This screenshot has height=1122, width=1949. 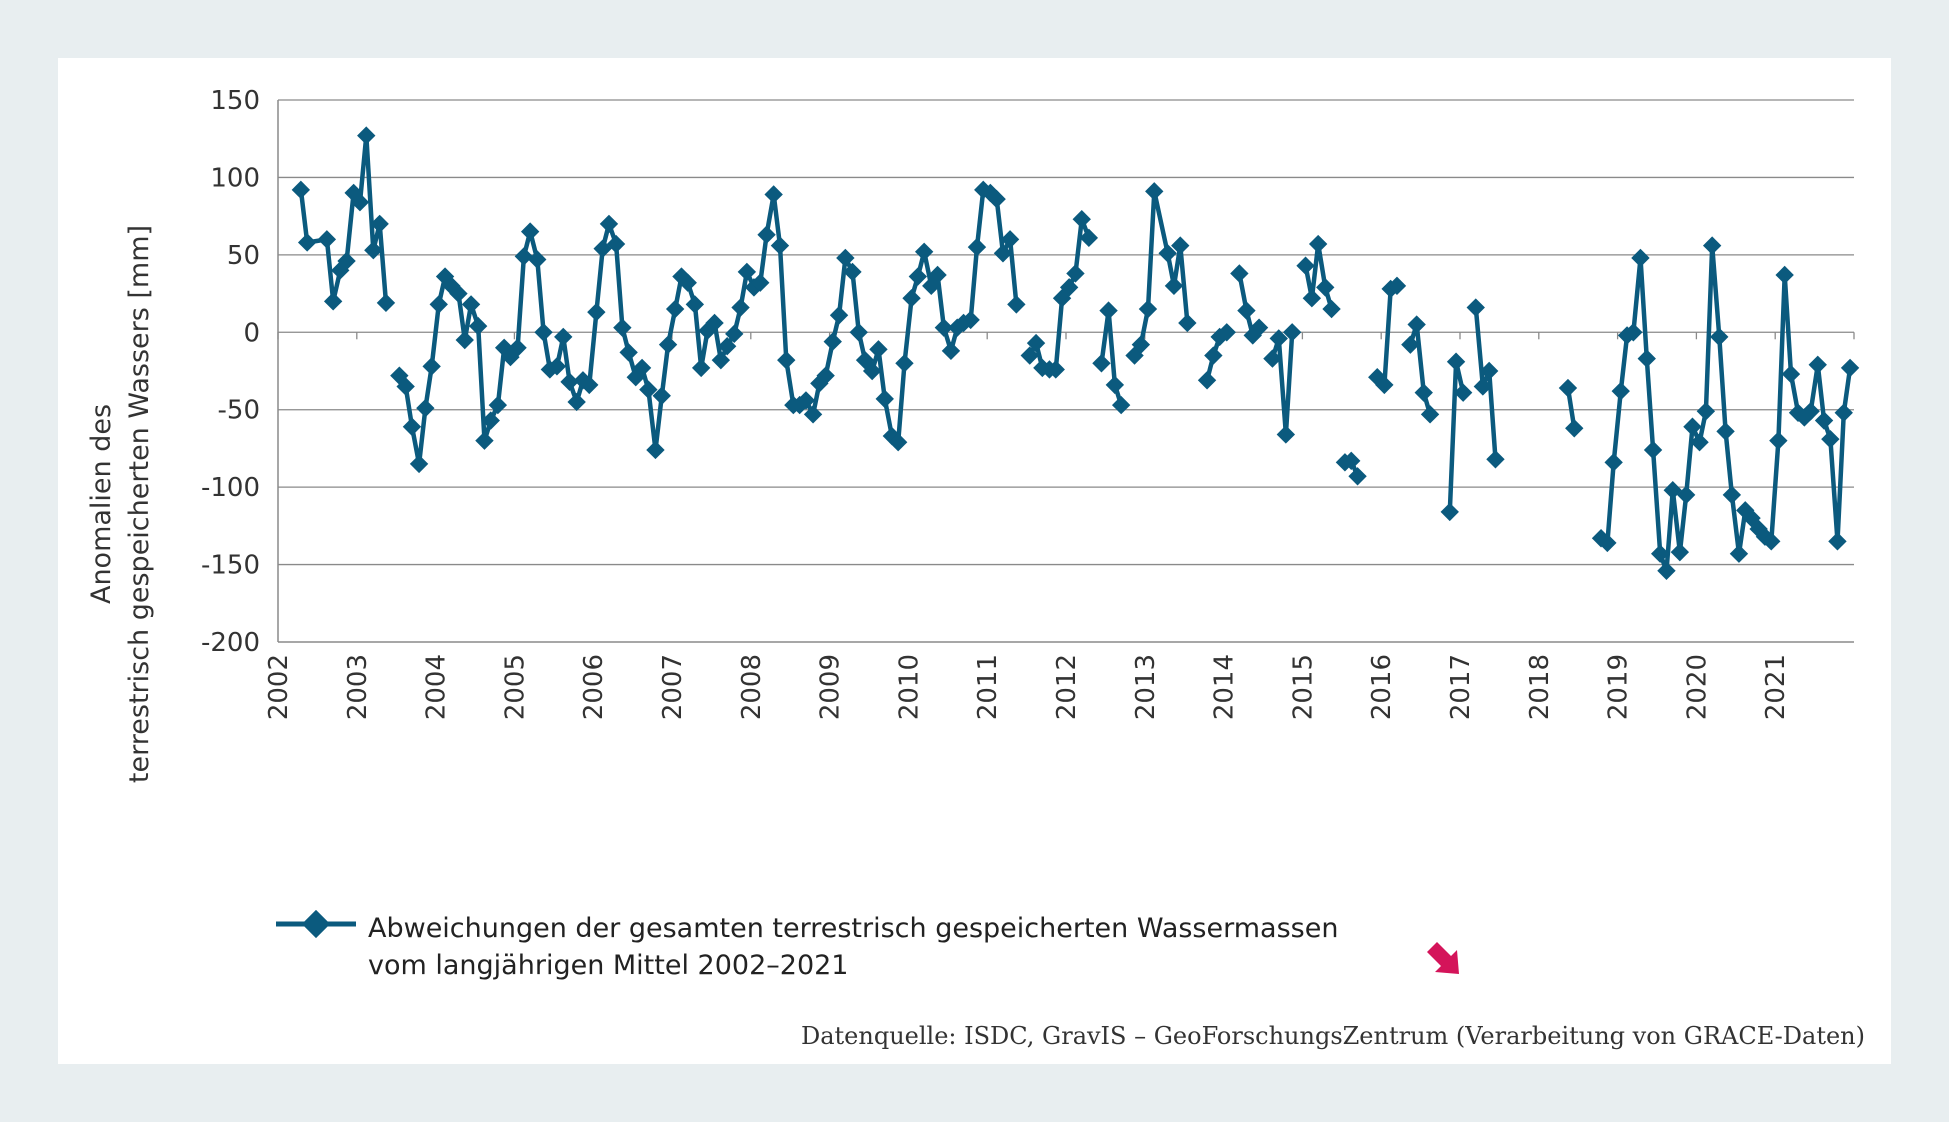 What do you see at coordinates (1443, 958) in the screenshot?
I see `pink-arrow-down-right-icon` at bounding box center [1443, 958].